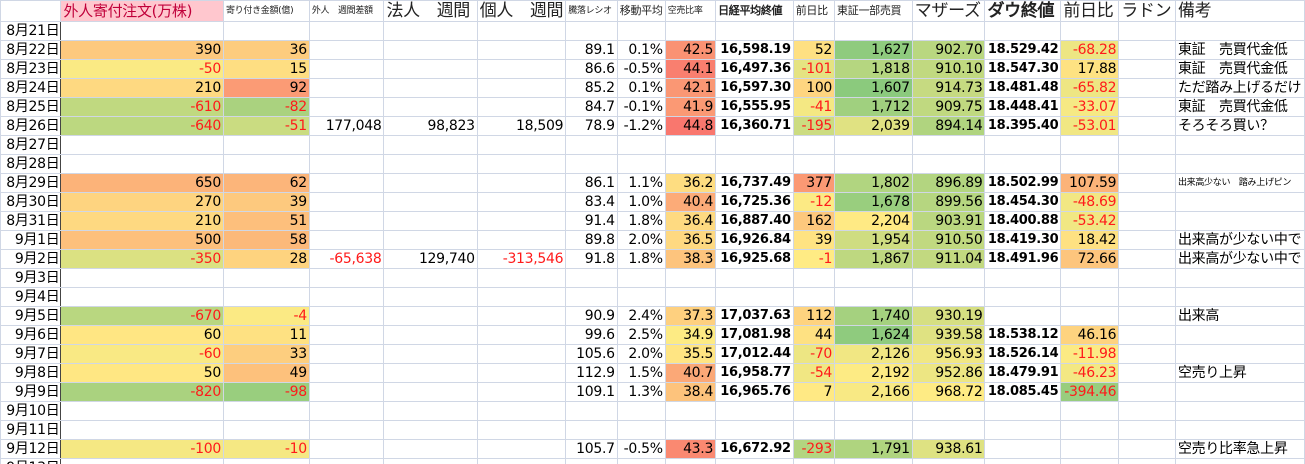 The height and width of the screenshot is (464, 1305). I want to click on cell-individual-weekly: 18,509, so click(521, 126).